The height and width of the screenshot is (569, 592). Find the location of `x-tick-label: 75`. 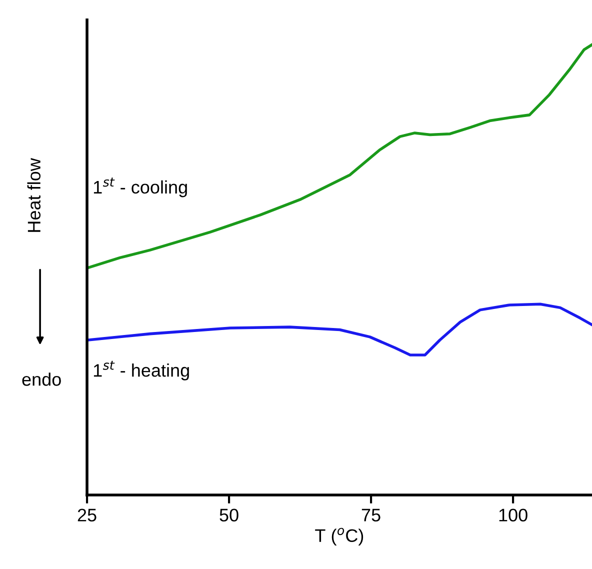

x-tick-label: 75 is located at coordinates (371, 515).